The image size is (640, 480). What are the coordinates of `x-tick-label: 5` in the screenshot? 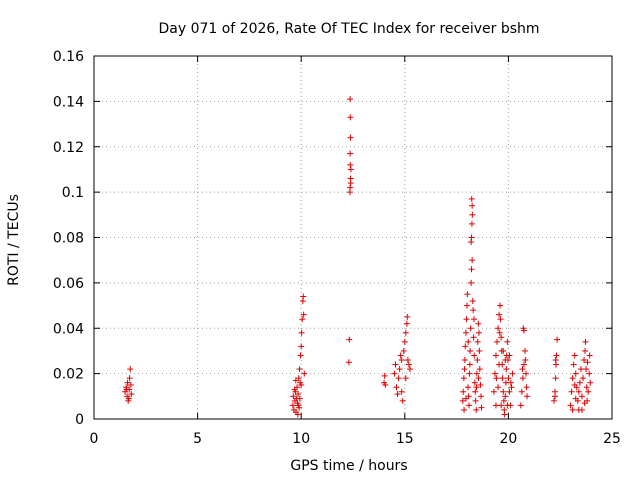 It's located at (197, 439).